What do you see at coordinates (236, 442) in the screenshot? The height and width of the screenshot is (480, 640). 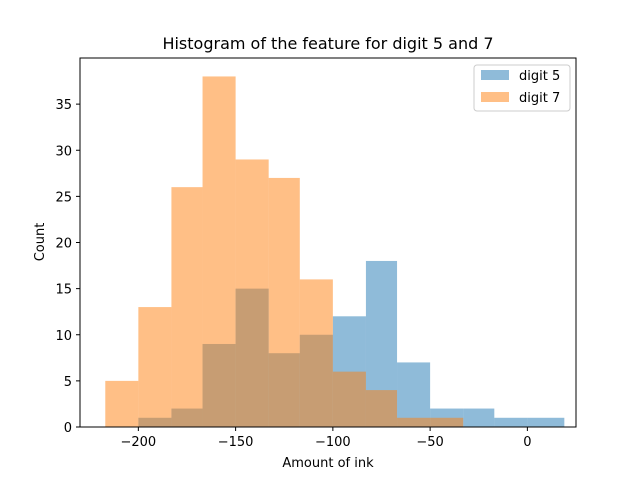 I see `x-tick-label: −150` at bounding box center [236, 442].